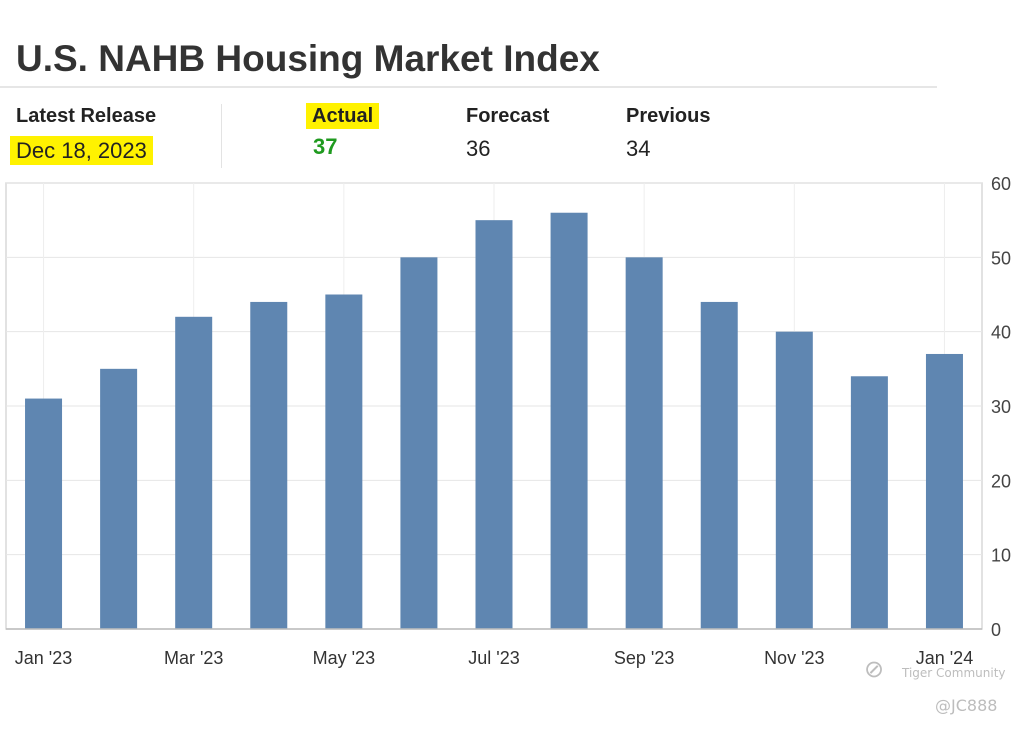 Image resolution: width=1027 pixels, height=729 pixels. What do you see at coordinates (996, 630) in the screenshot?
I see `y-tick-label: 0` at bounding box center [996, 630].